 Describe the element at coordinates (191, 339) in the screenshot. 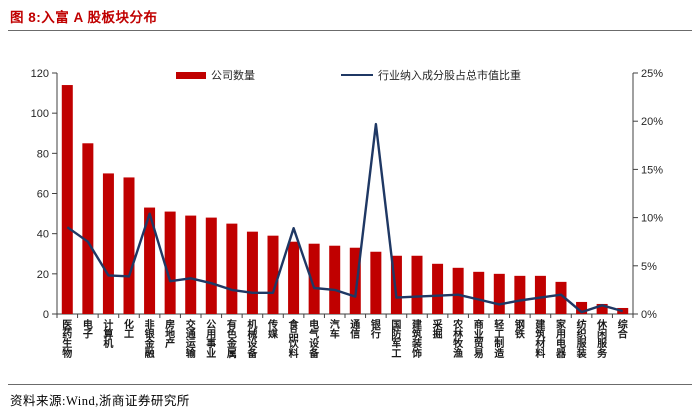

I see `x-category-label: 交通运输` at that location.